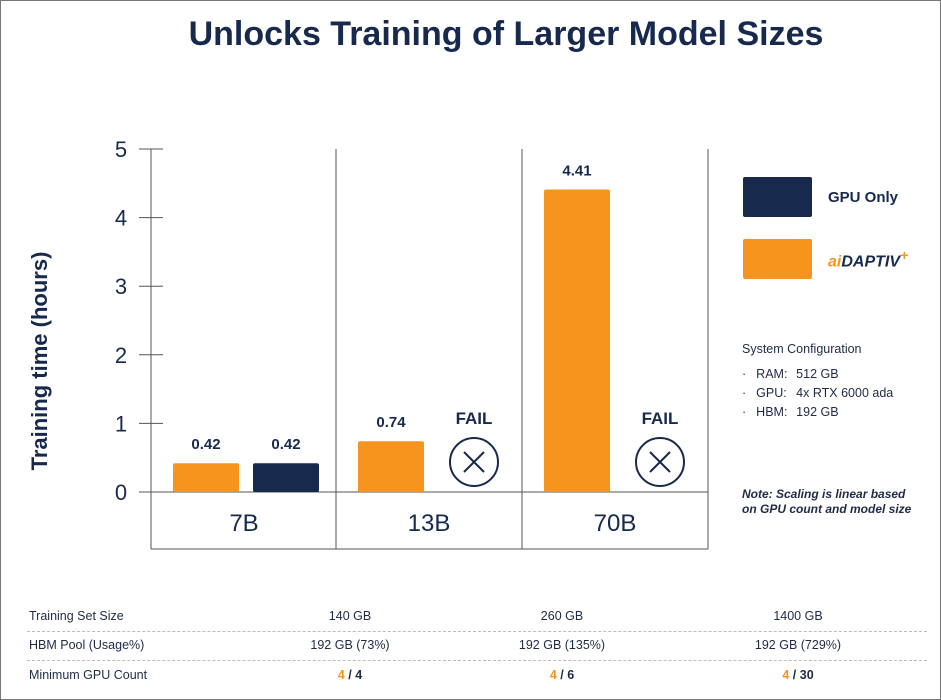  I want to click on config-item: · RAM: 512 GB, so click(790, 374).